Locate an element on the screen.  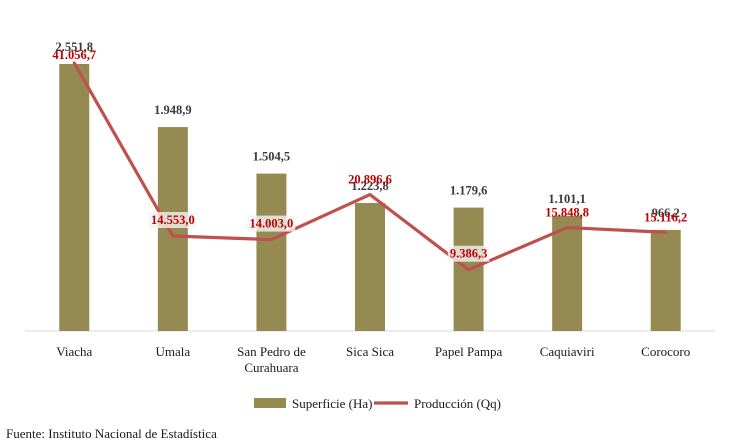
line-value-label: 41.056,7 is located at coordinates (74, 55).